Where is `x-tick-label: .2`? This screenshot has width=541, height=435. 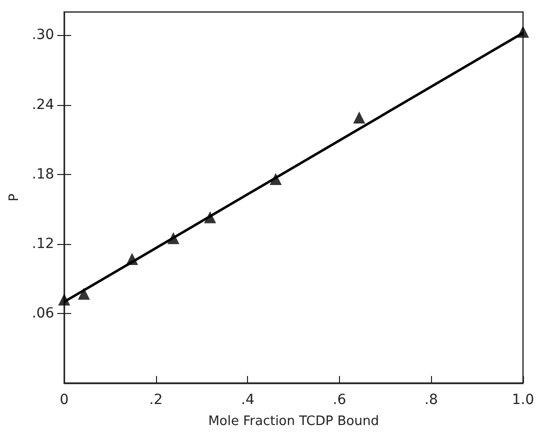
x-tick-label: .2 is located at coordinates (156, 400).